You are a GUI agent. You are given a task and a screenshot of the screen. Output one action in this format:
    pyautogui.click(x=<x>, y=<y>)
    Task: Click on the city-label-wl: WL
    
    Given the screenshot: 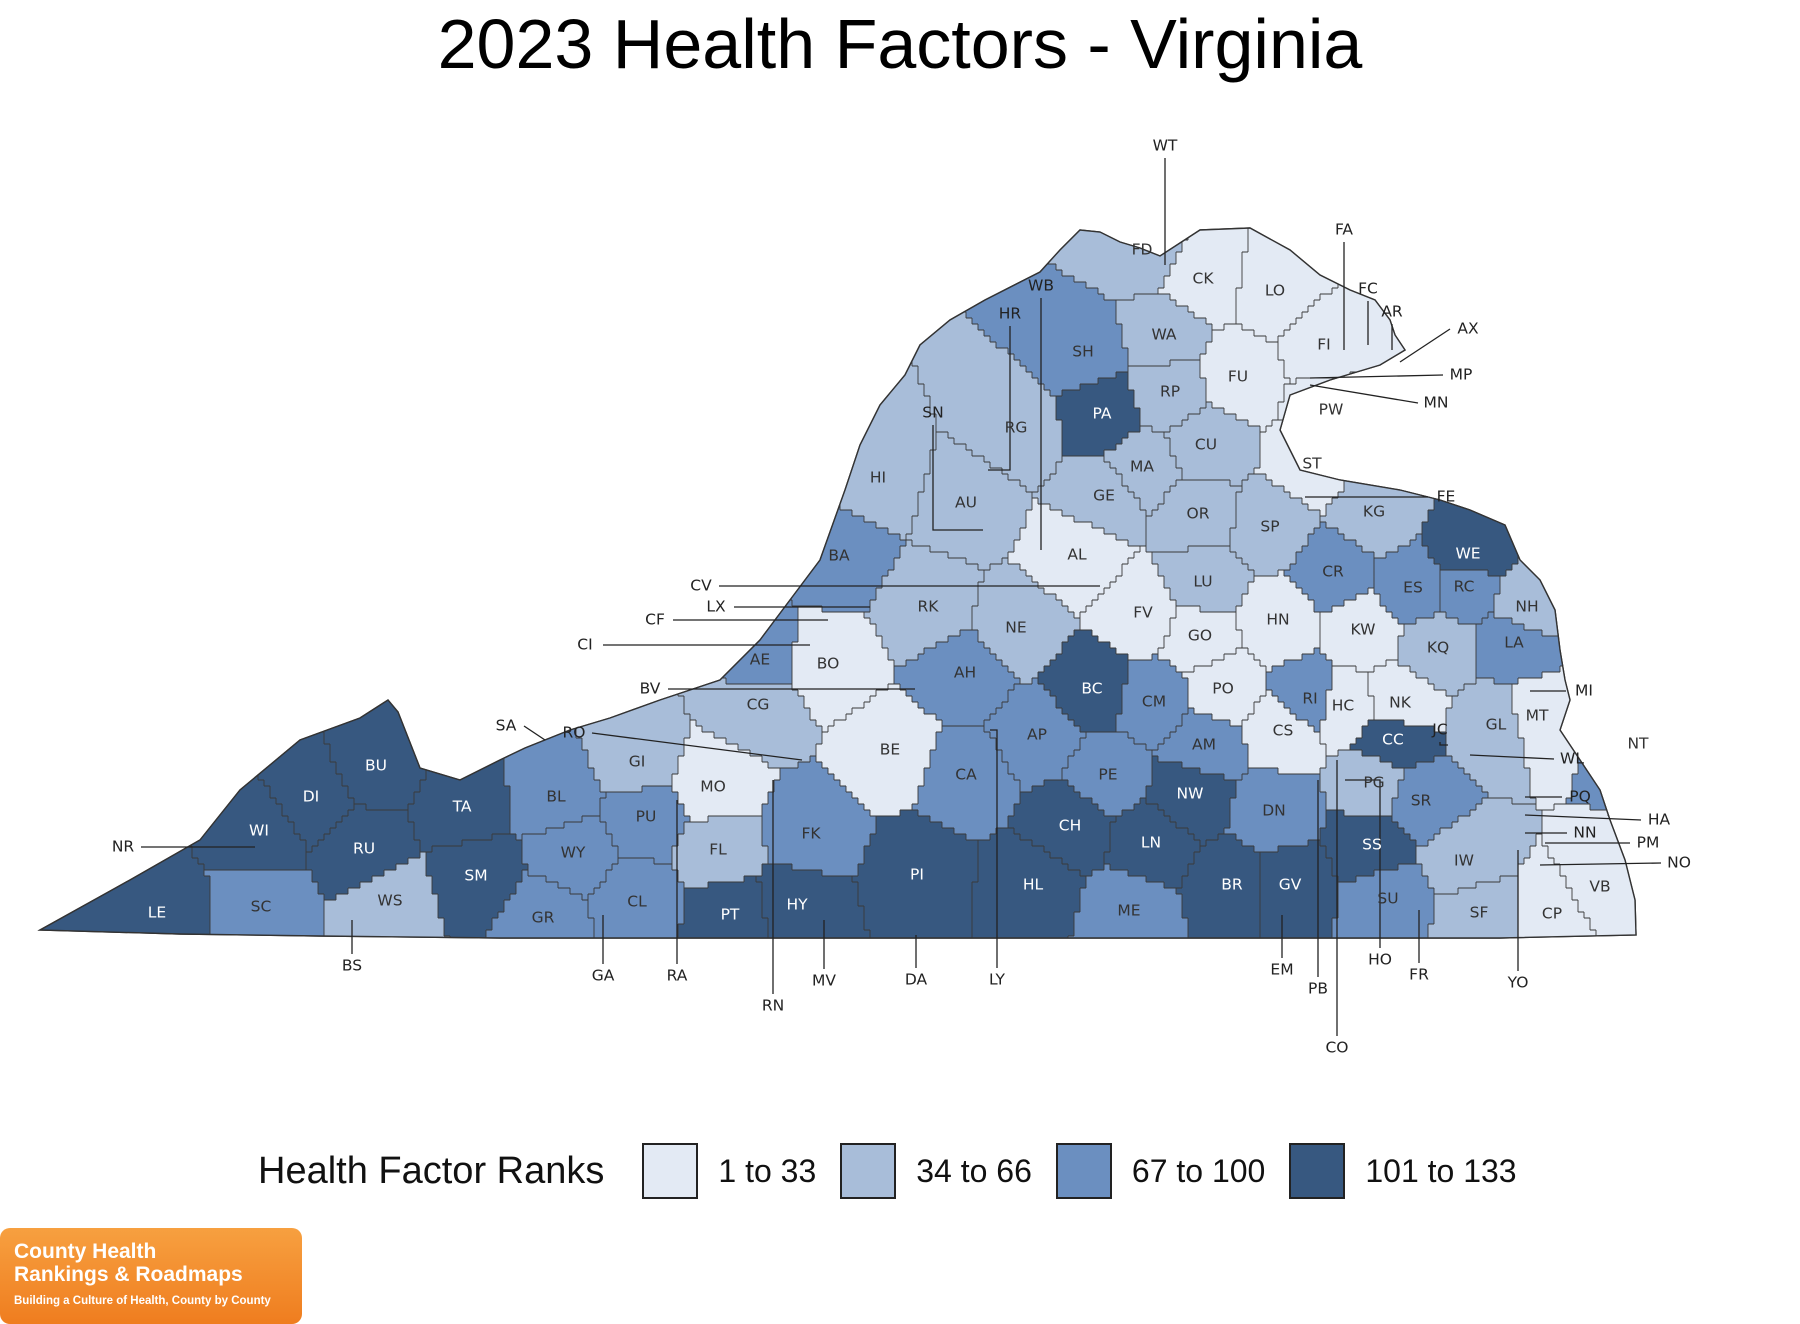 What is the action you would take?
    pyautogui.click(x=1572, y=759)
    